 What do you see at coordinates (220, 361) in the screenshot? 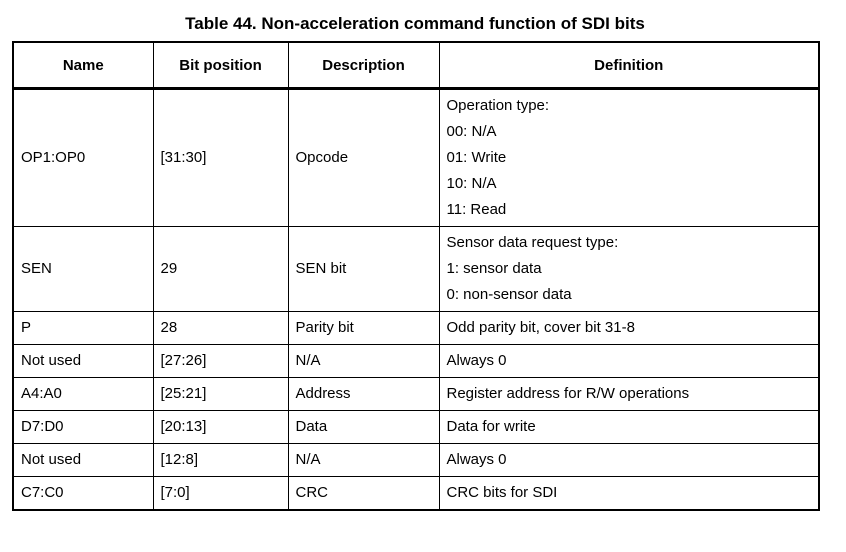
I see `bit-position-cell: [27:26]` at bounding box center [220, 361].